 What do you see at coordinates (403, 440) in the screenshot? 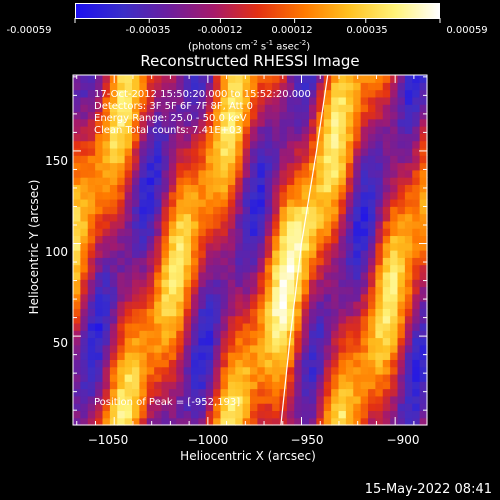
I see `x-tick-label: −900` at bounding box center [403, 440].